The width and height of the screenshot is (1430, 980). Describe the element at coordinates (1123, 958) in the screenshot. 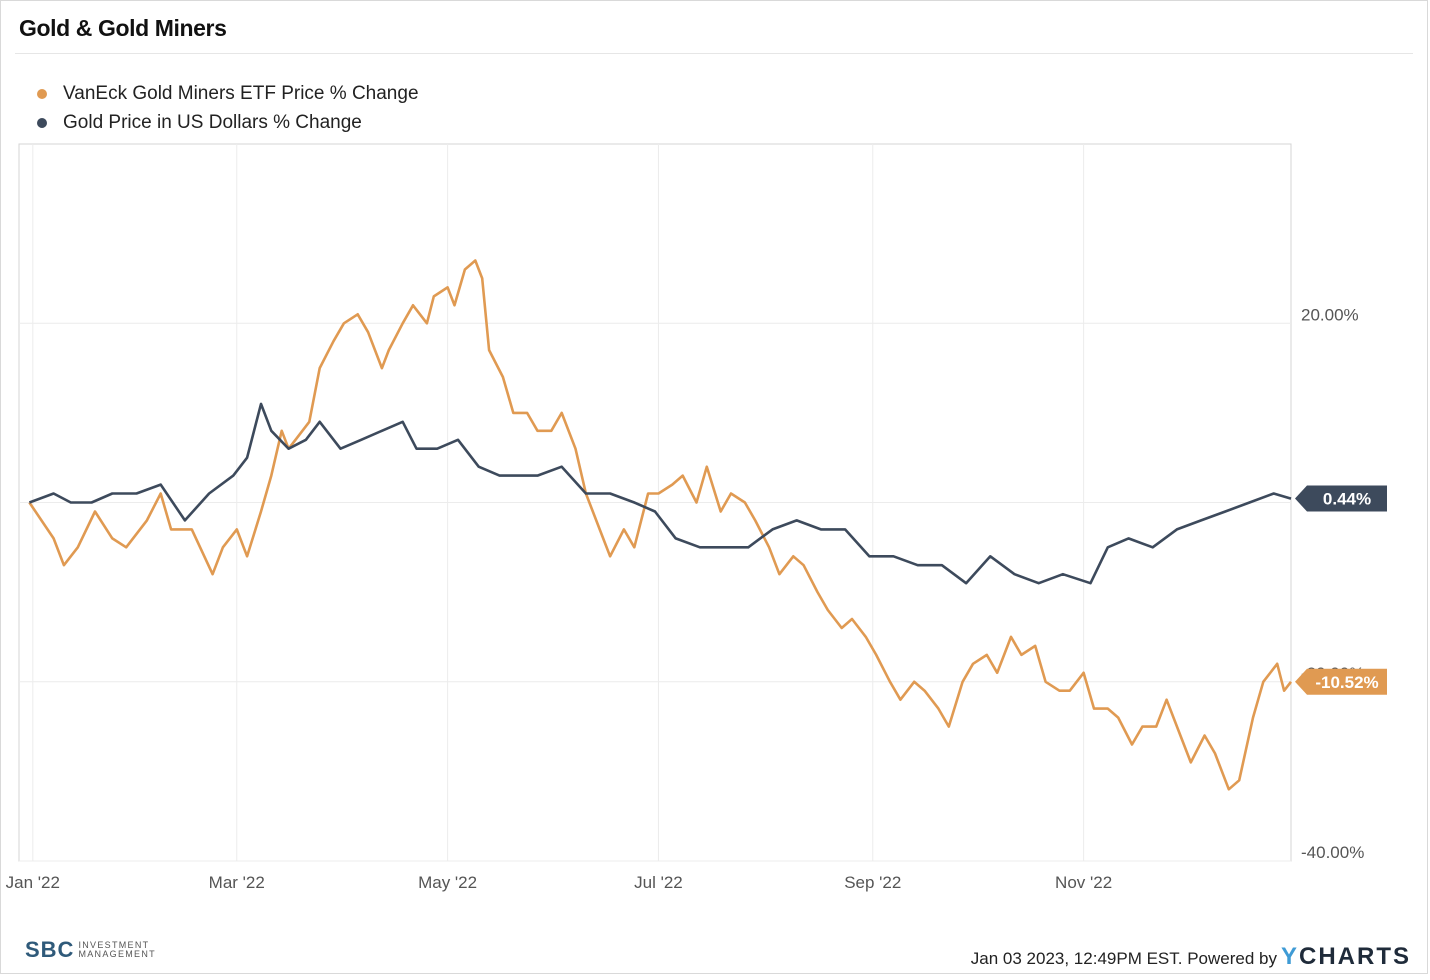

I see `footer-timestamp: Jan 03 2023, 12:49PM EST. Powered by` at that location.